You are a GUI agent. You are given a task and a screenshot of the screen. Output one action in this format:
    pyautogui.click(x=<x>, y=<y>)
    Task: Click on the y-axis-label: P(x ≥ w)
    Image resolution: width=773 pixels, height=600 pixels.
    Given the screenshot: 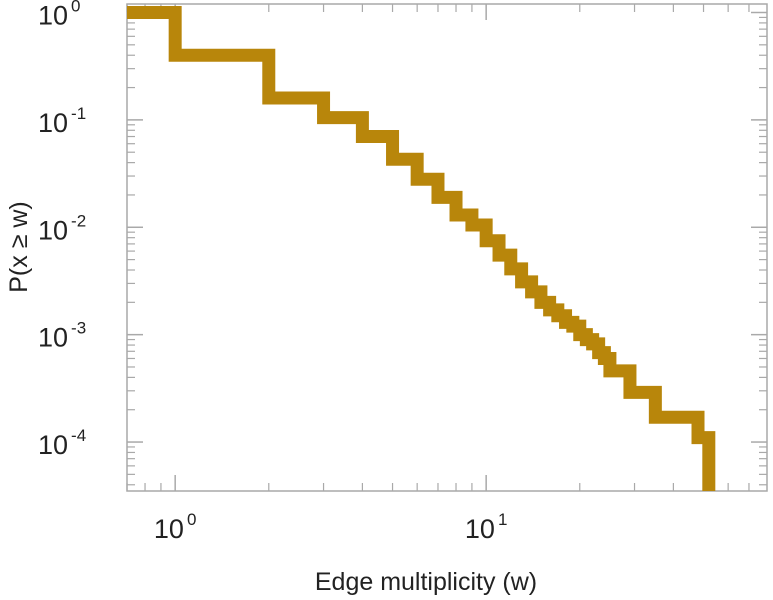 What is the action you would take?
    pyautogui.click(x=19, y=247)
    